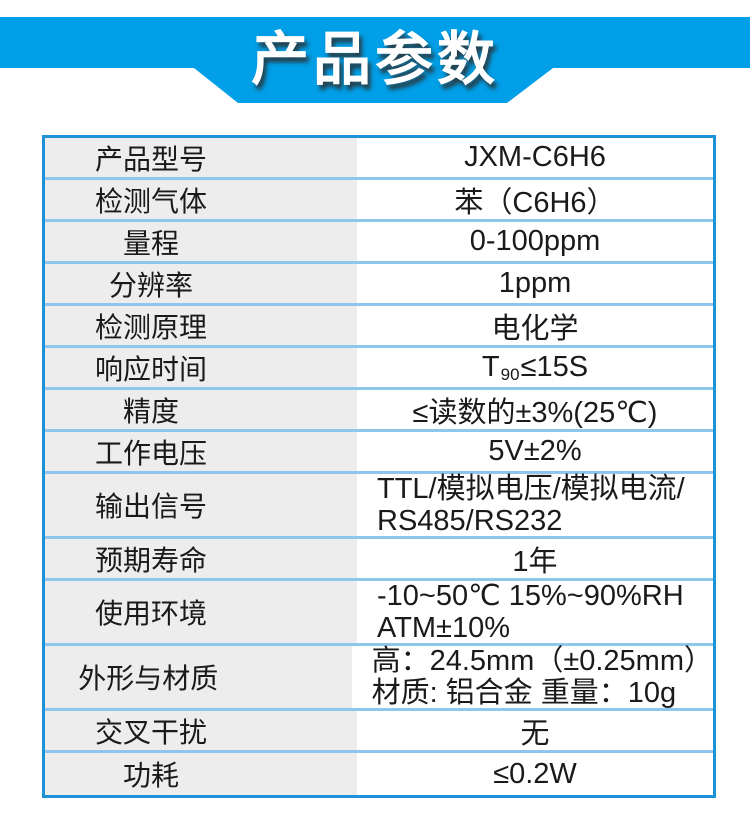  What do you see at coordinates (201, 241) in the screenshot?
I see `spec-label: 量程` at bounding box center [201, 241].